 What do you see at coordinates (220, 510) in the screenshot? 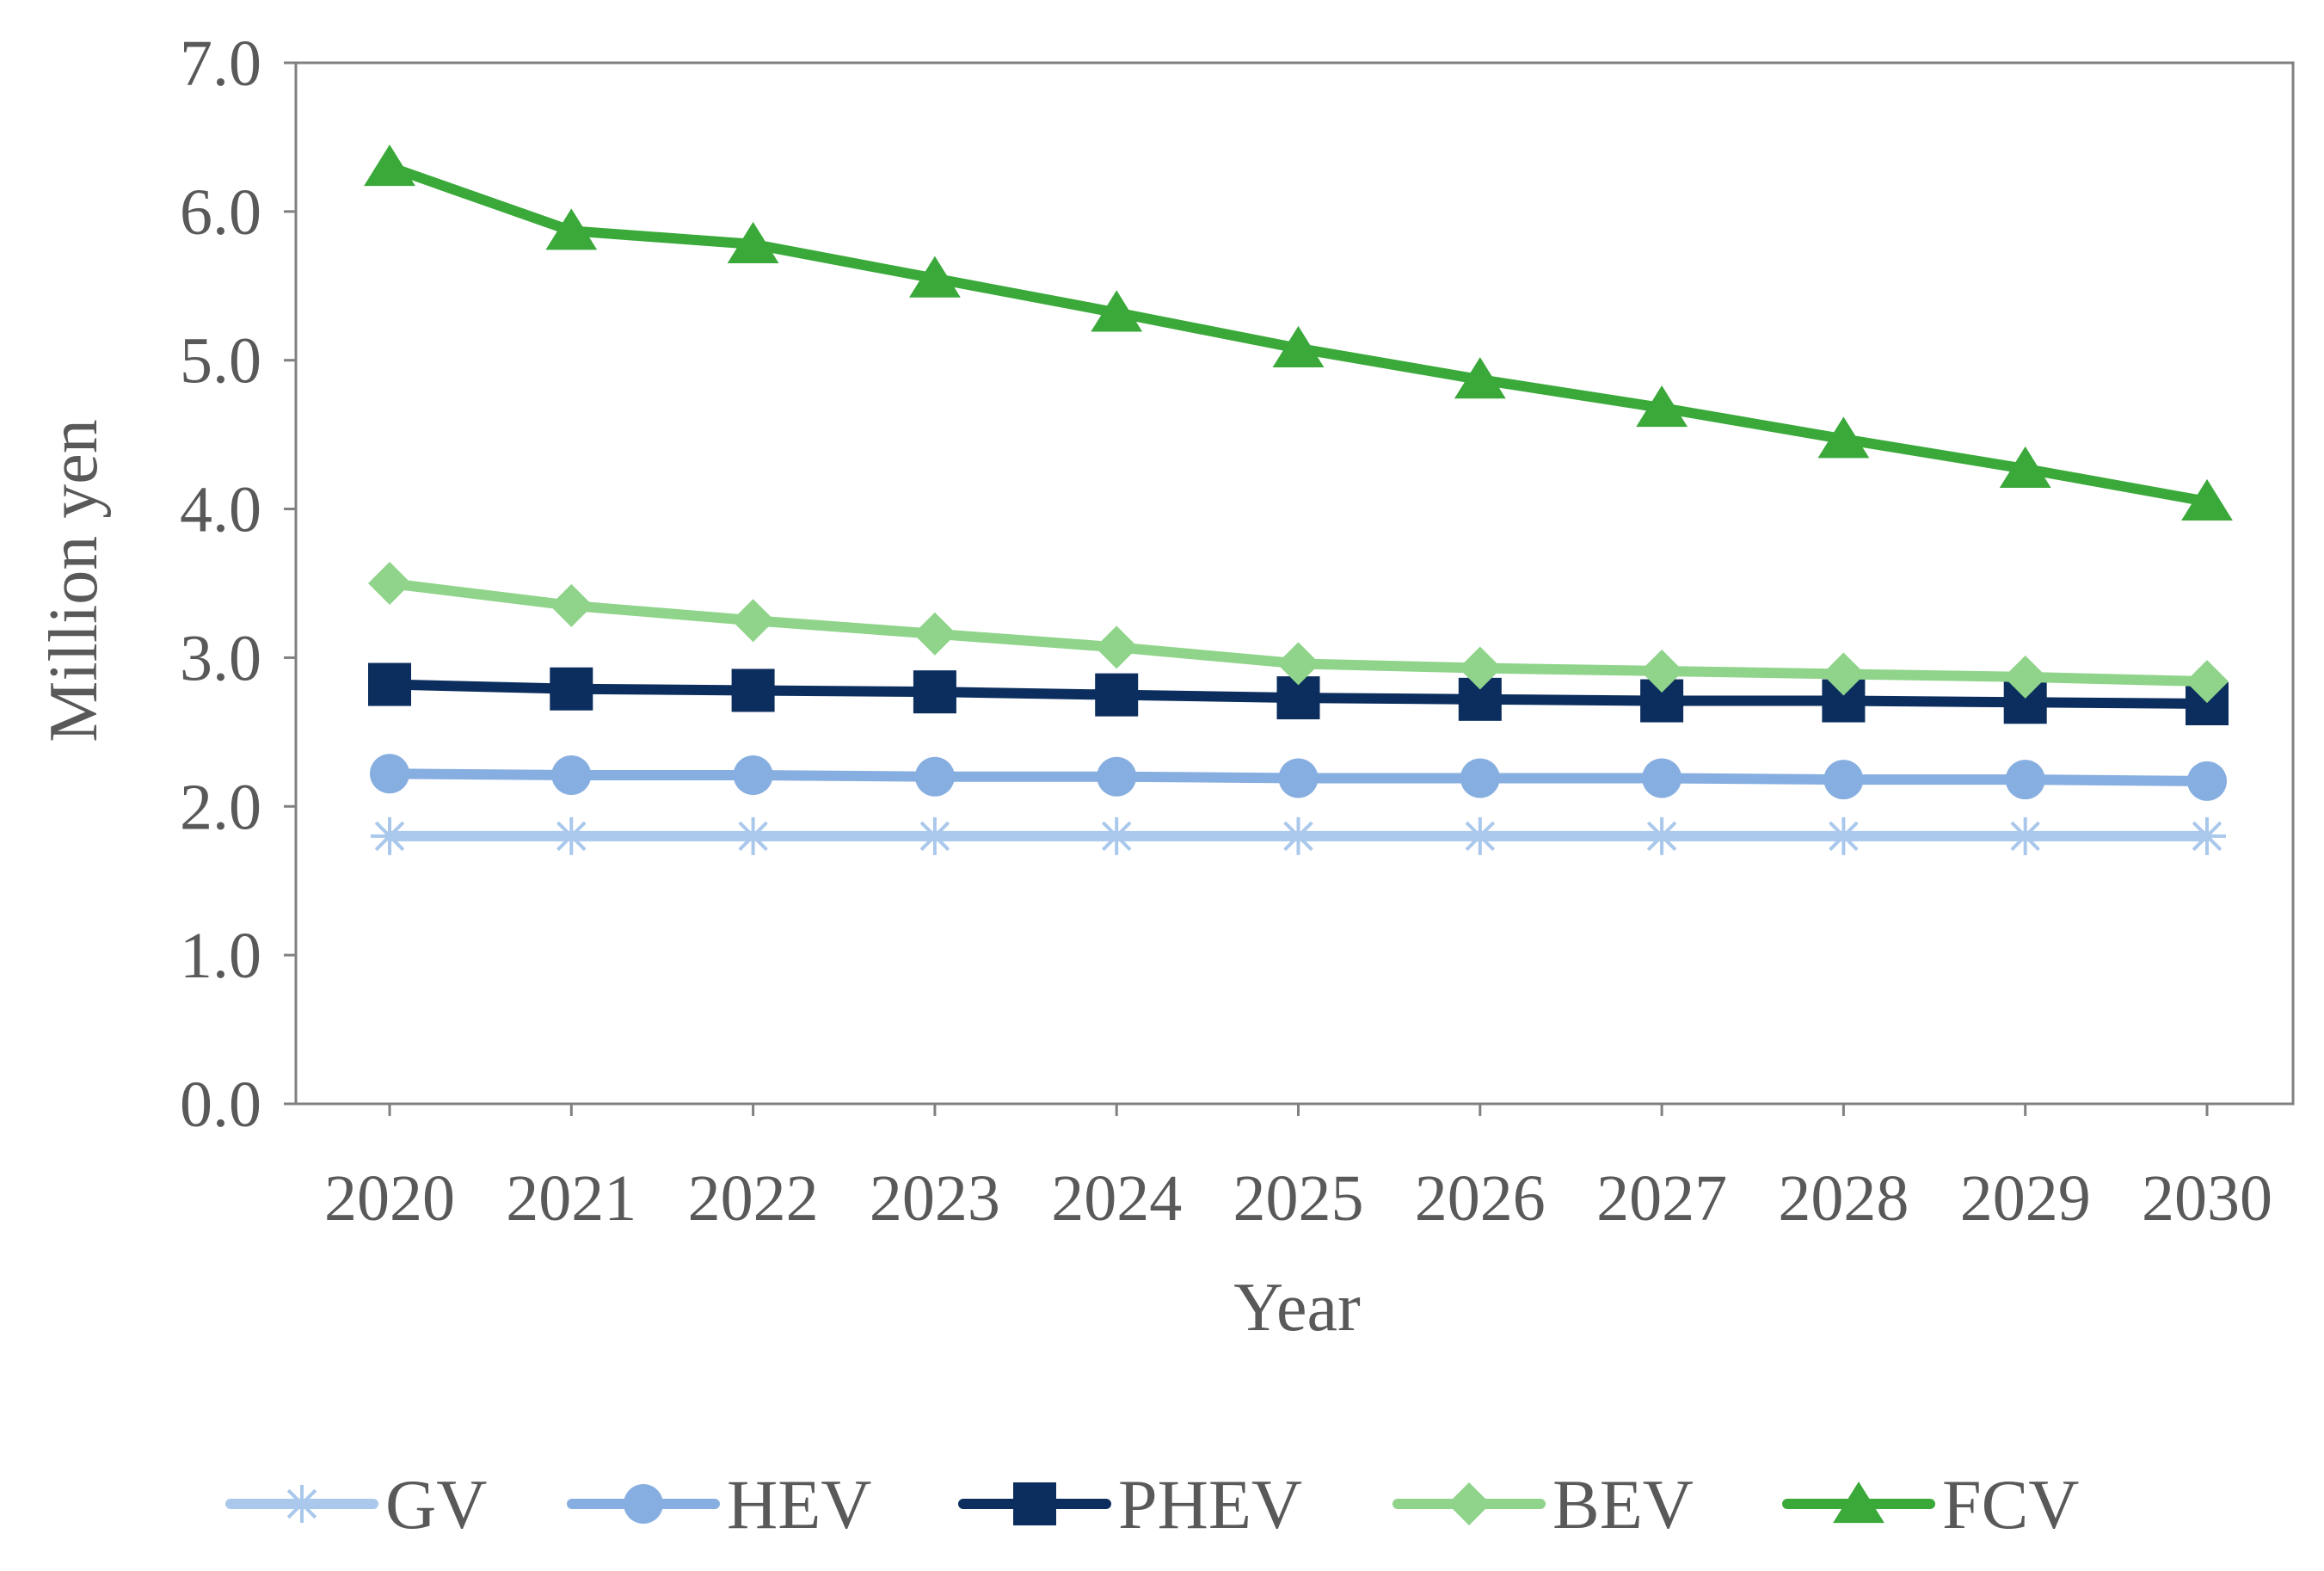
I see `y-tick-label: 4.0` at bounding box center [220, 510].